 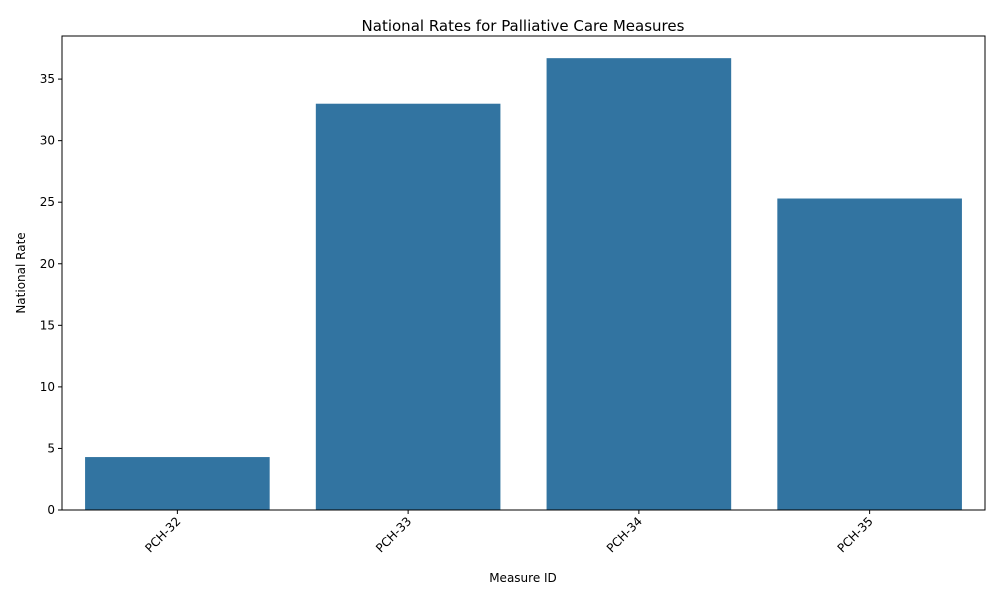 What do you see at coordinates (47, 141) in the screenshot?
I see `y-tick-label: 30` at bounding box center [47, 141].